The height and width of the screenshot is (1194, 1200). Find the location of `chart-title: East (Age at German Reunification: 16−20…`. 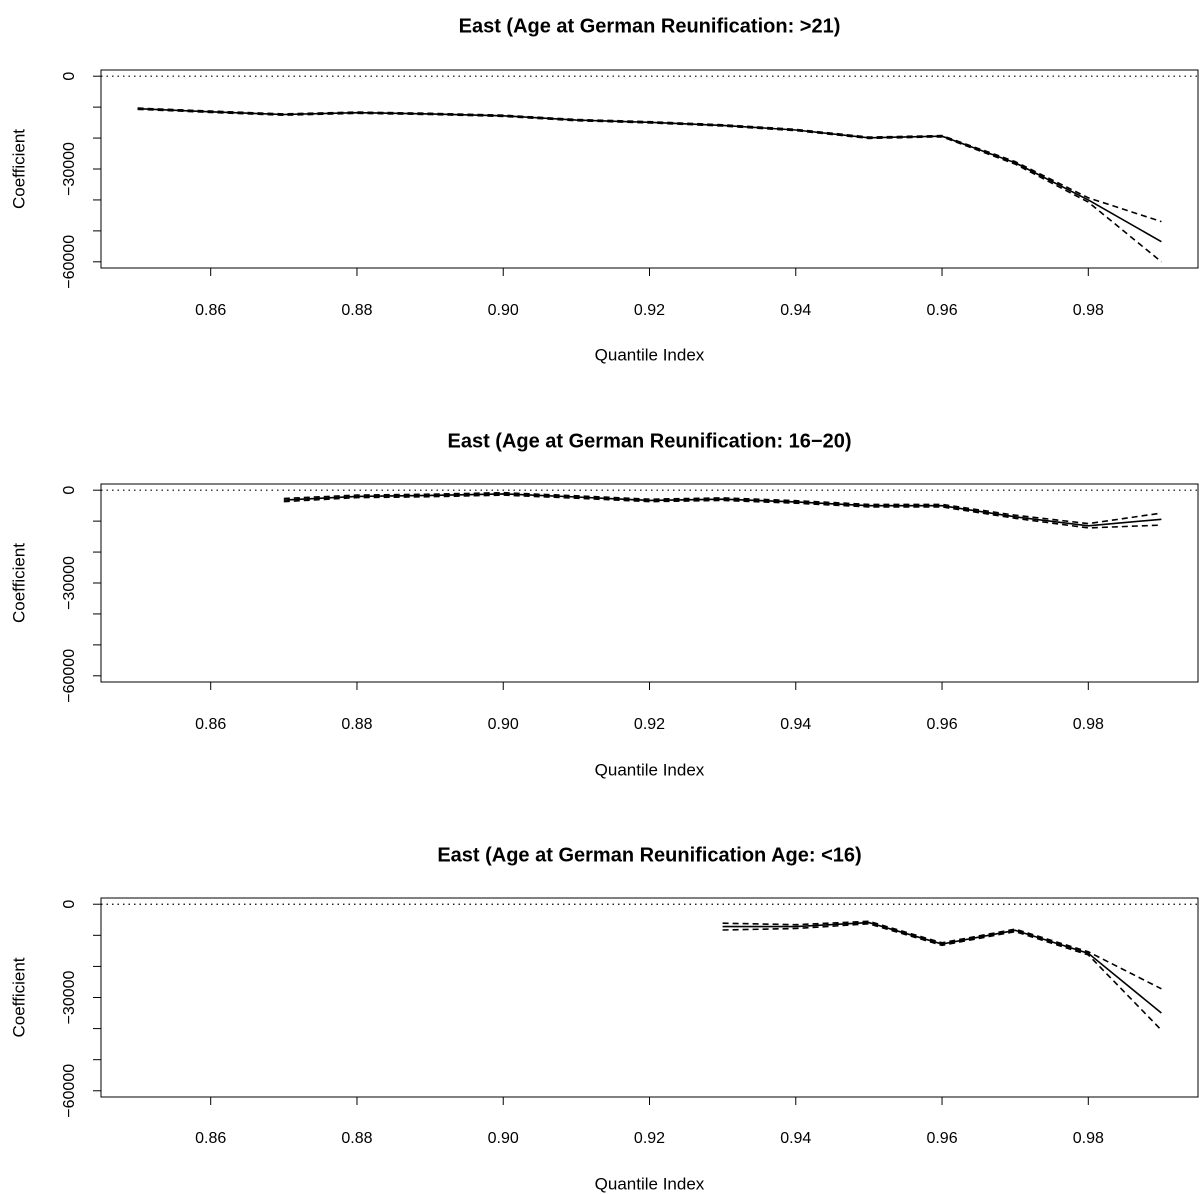

chart-title: East (Age at German Reunification: 16−20… is located at coordinates (649, 441).